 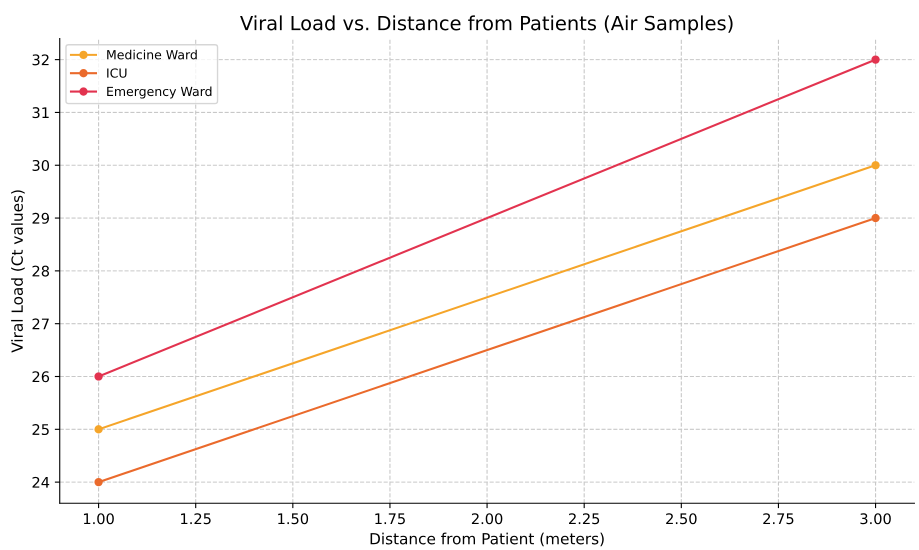 What do you see at coordinates (159, 92) in the screenshot?
I see `legend-label: Emergency Ward` at bounding box center [159, 92].